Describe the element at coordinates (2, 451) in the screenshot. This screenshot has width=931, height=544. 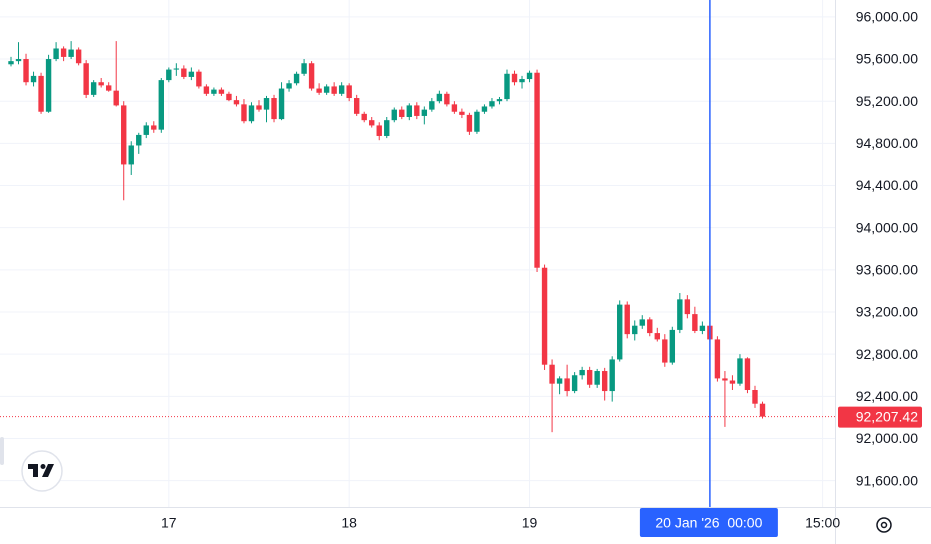
I see `side-handle` at that location.